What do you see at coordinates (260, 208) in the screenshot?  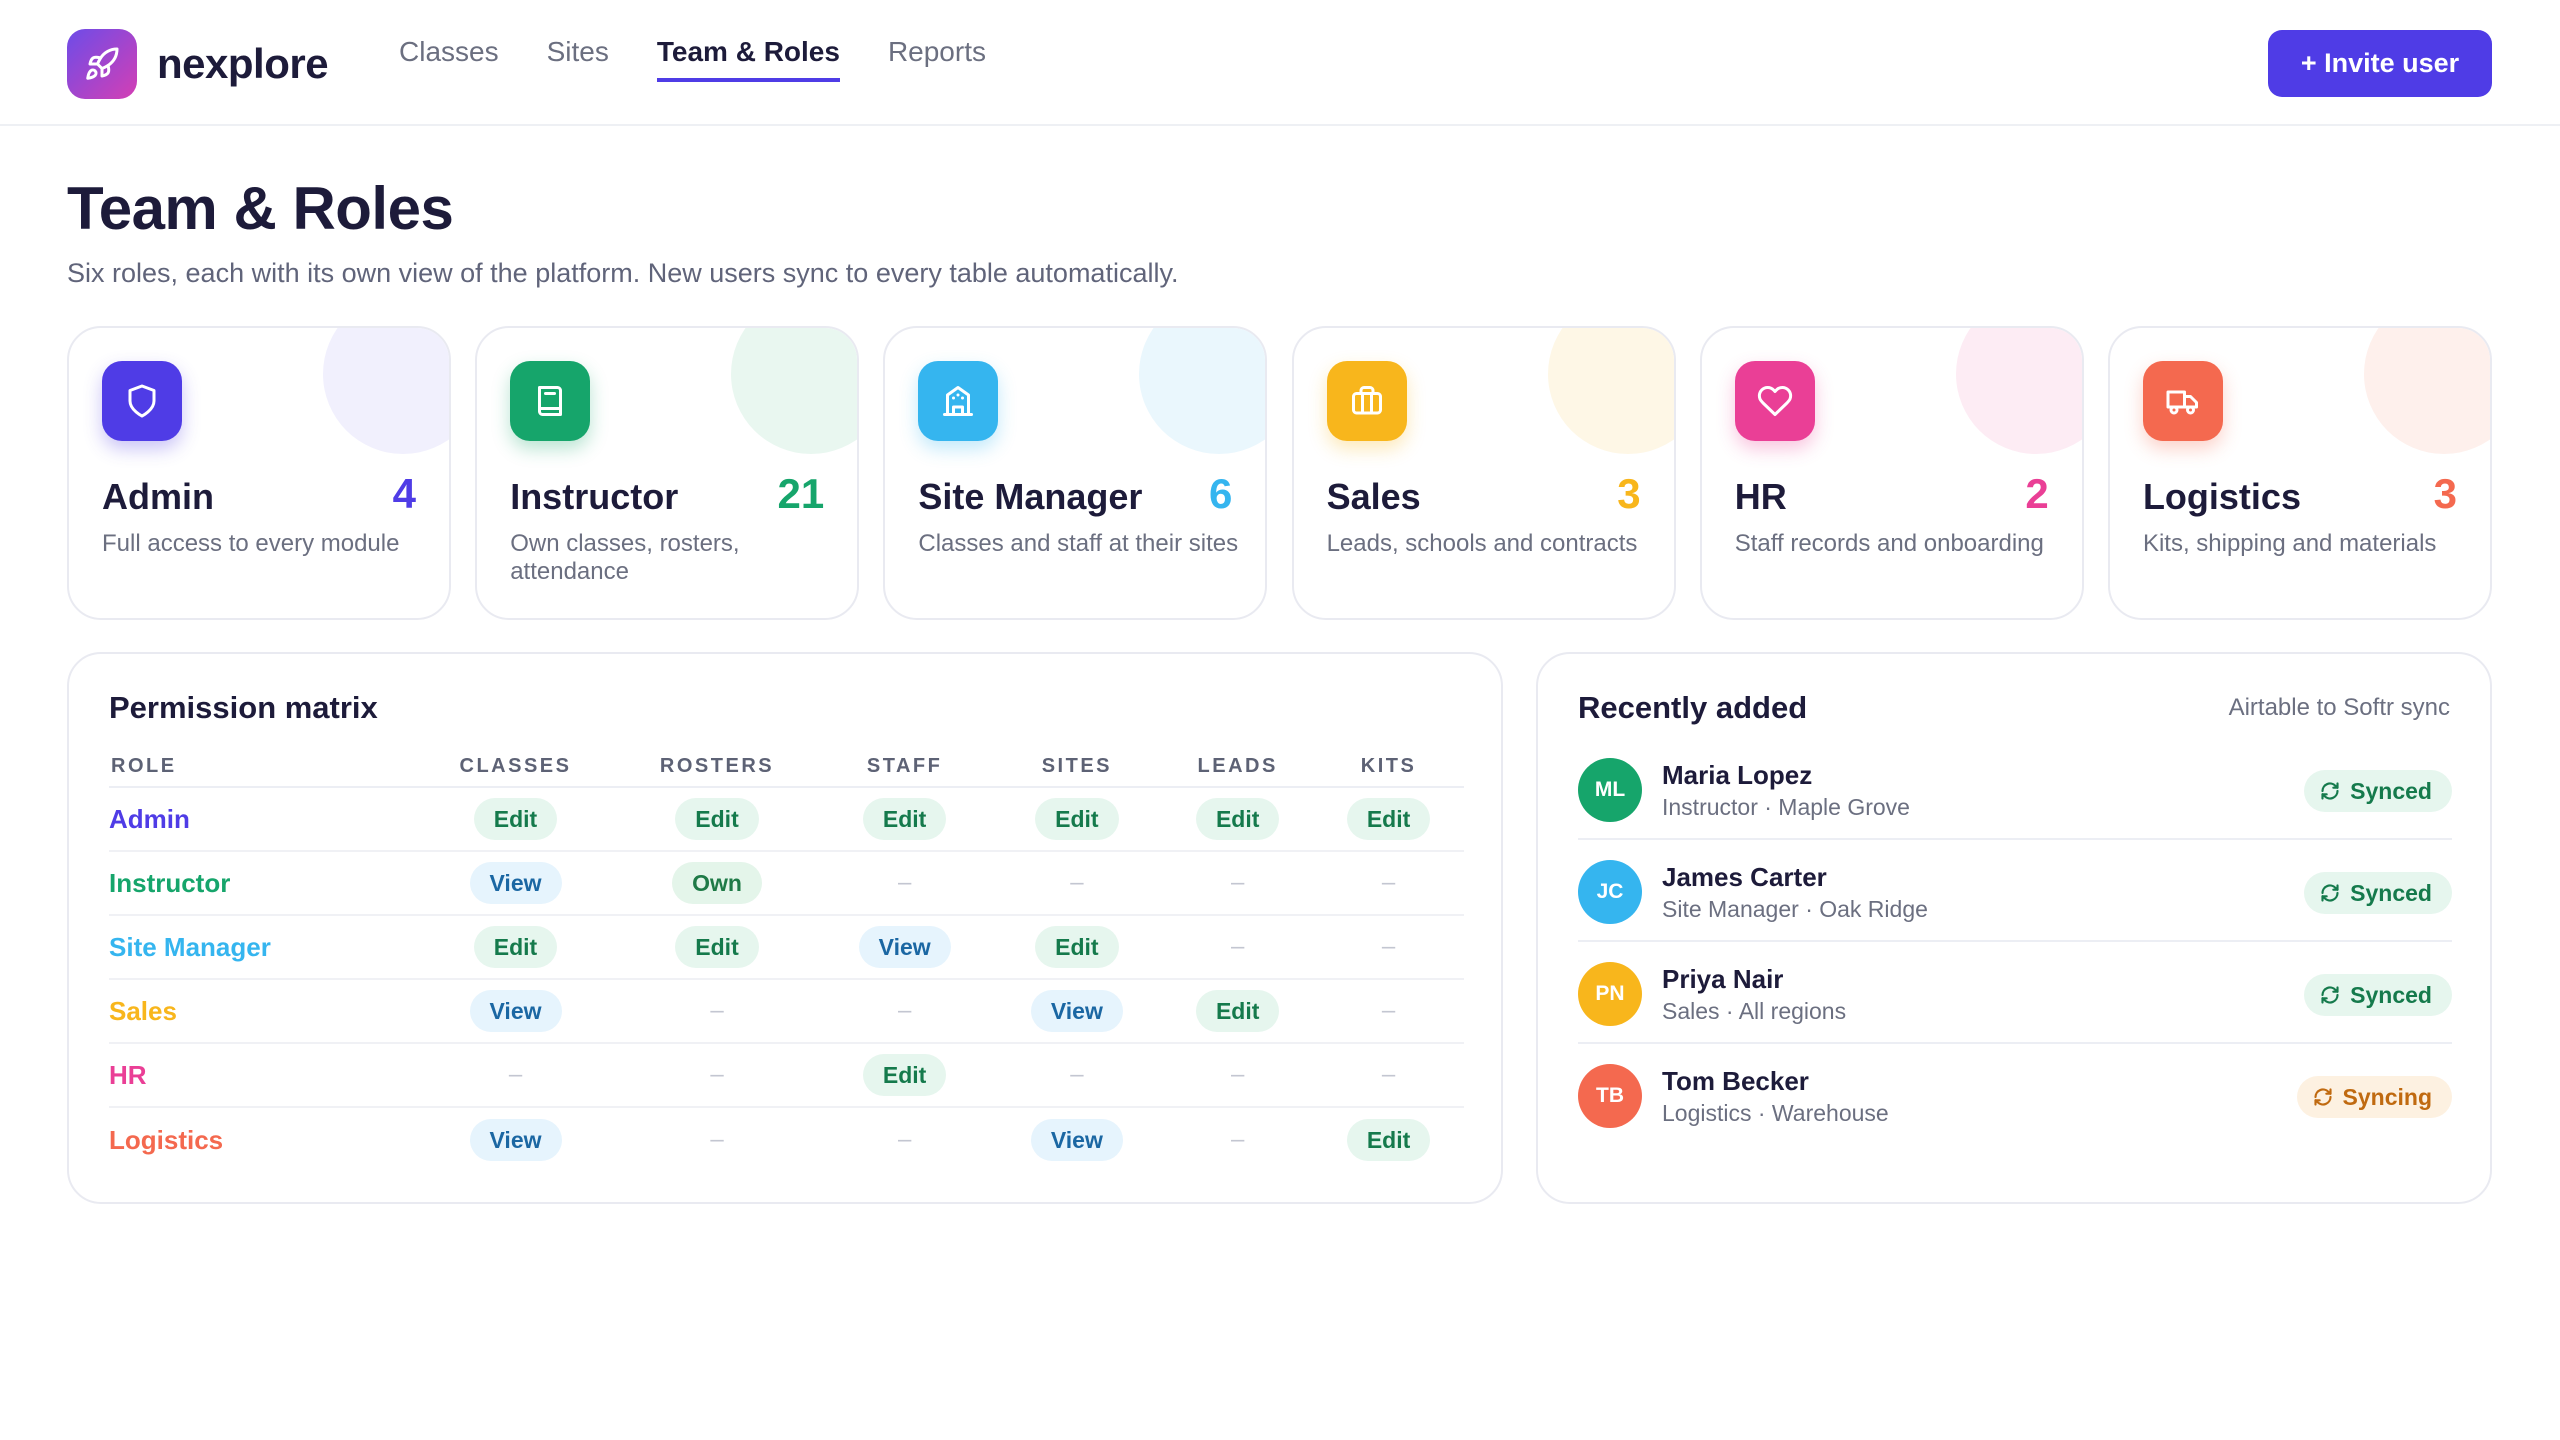 I see `page-title: Team & Roles` at bounding box center [260, 208].